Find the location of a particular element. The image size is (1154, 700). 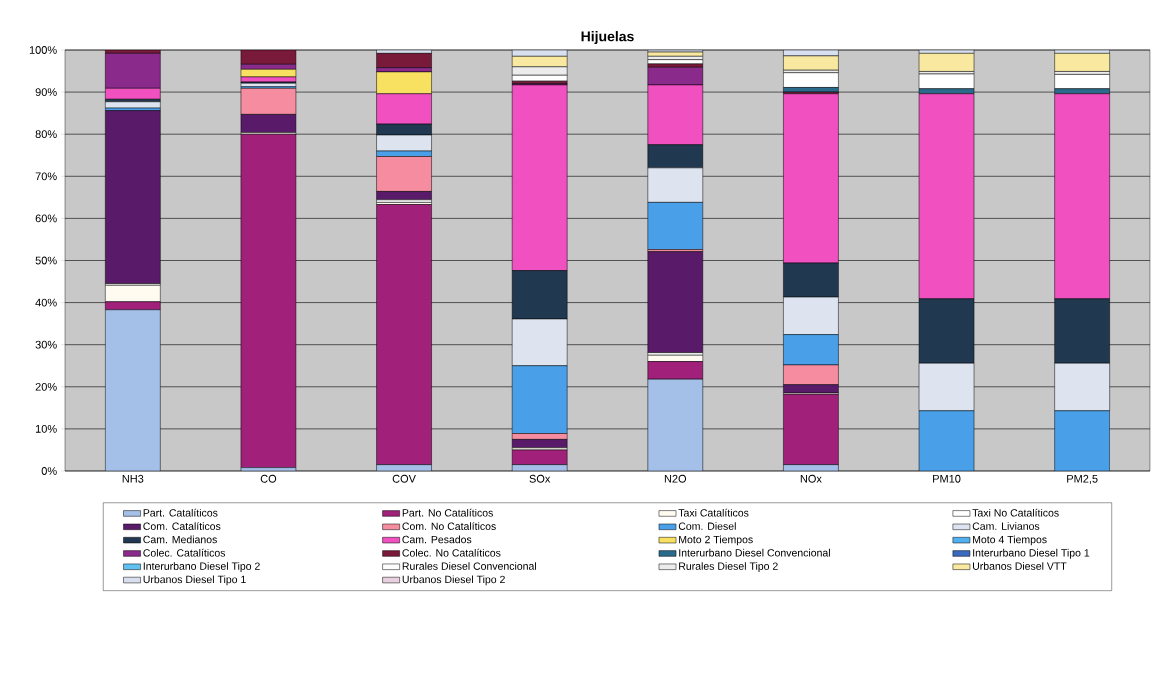

legend-label: Com. No Catalíticos is located at coordinates (449, 526).